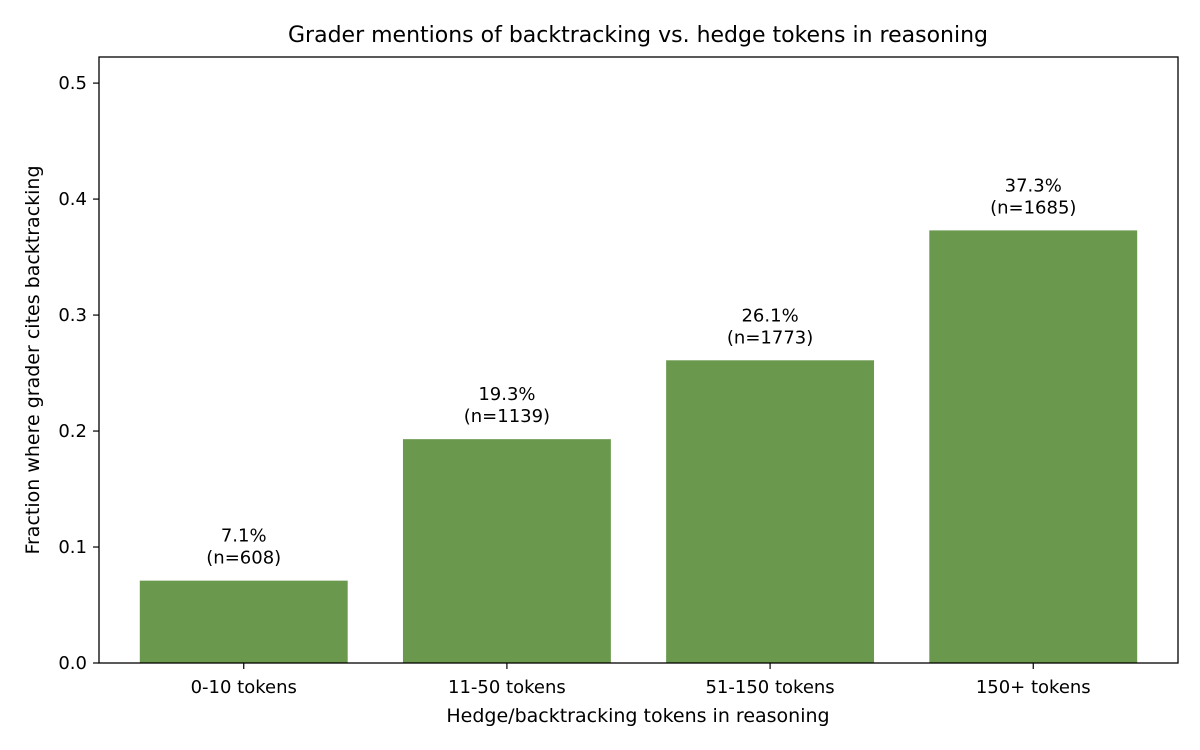 Image resolution: width=1200 pixels, height=750 pixels. Describe the element at coordinates (72, 315) in the screenshot. I see `y-tick-label: 0.3` at that location.